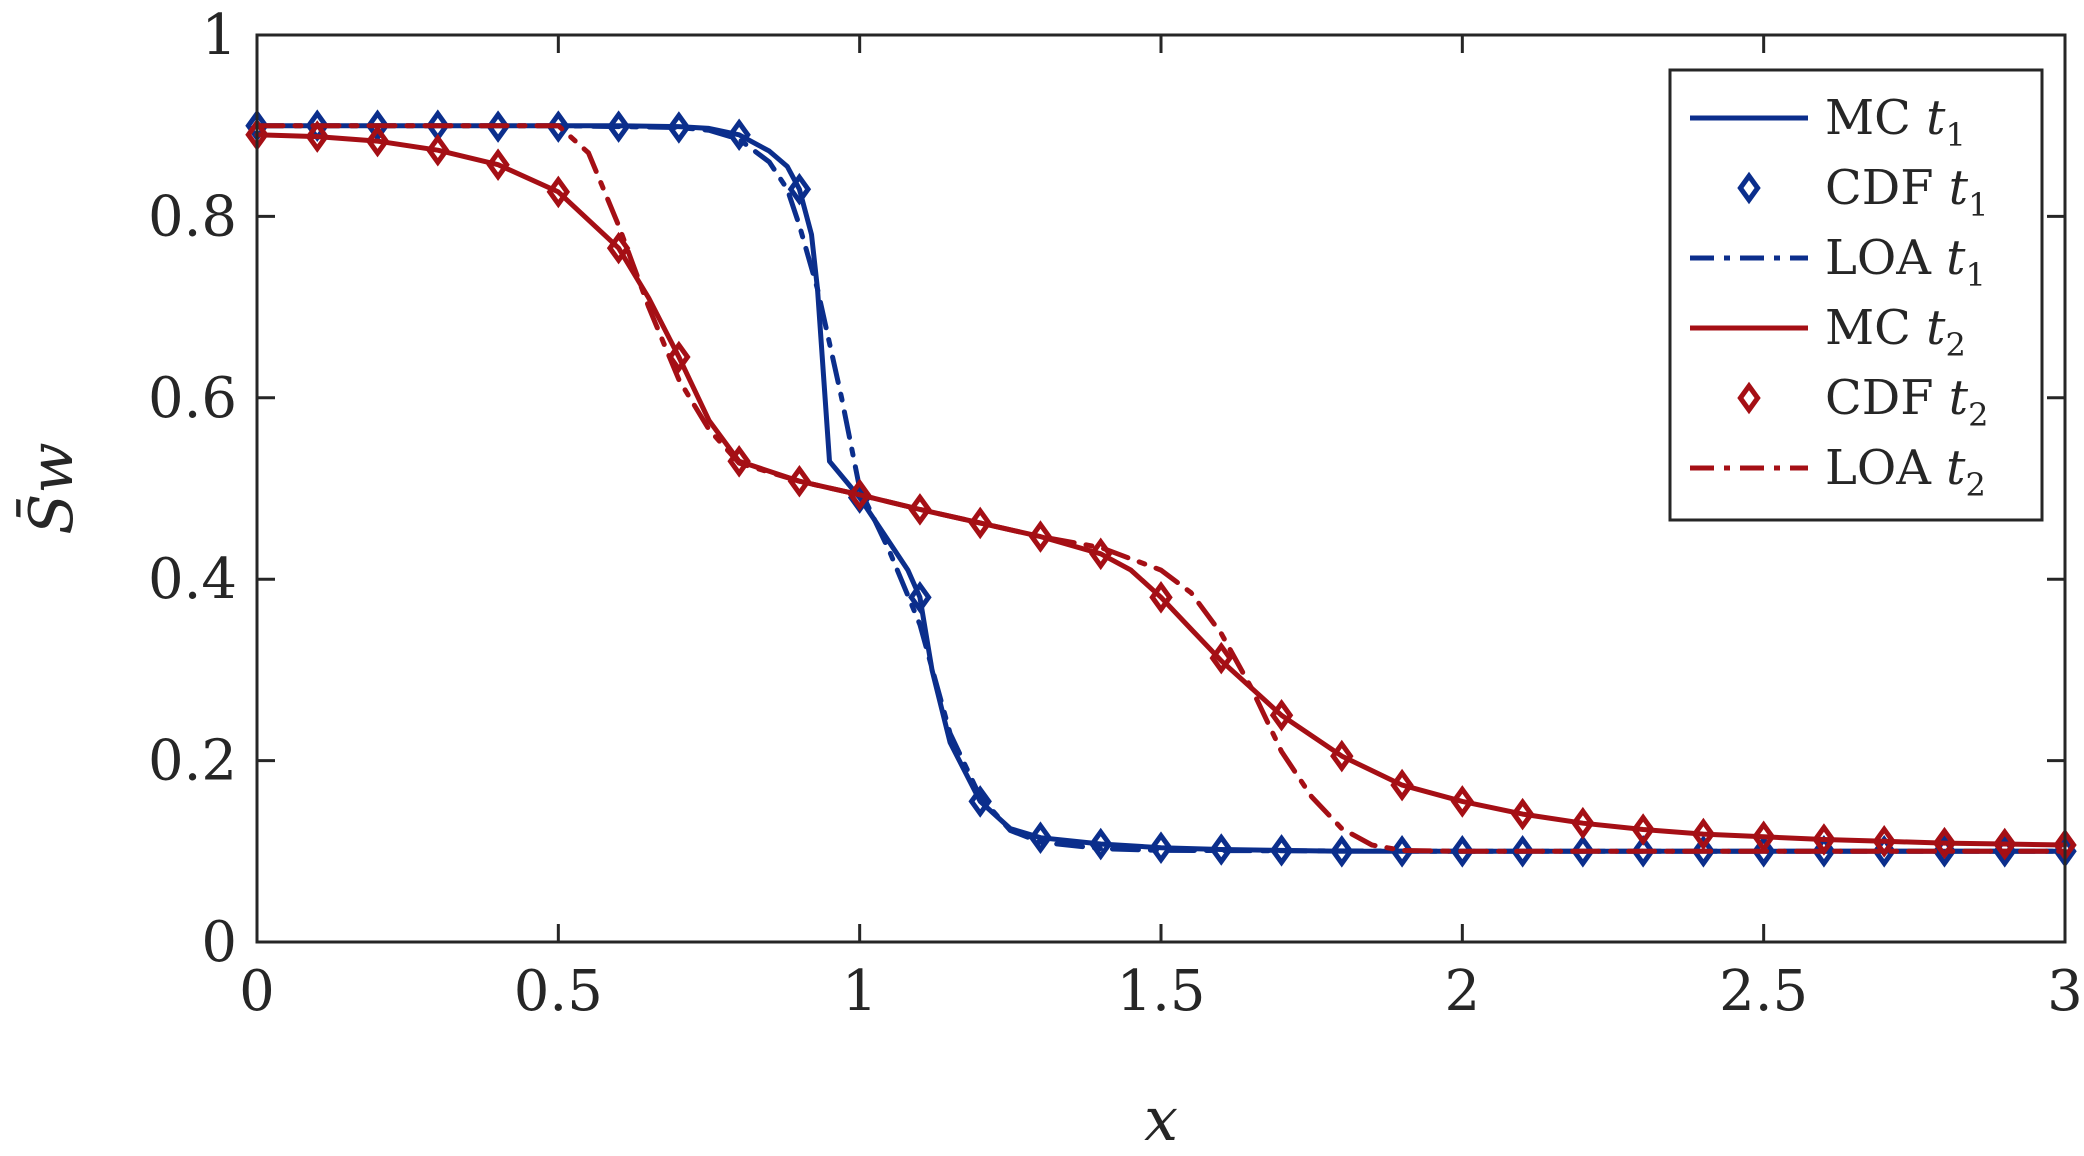  I want to click on y-tick-label: 0.2, so click(192, 761).